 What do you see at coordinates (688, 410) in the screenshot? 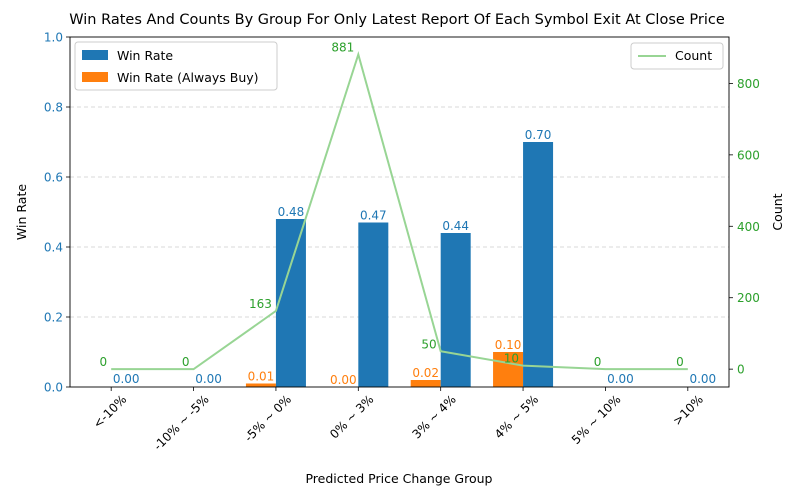
I see `x-tick-label: >10%` at bounding box center [688, 410].